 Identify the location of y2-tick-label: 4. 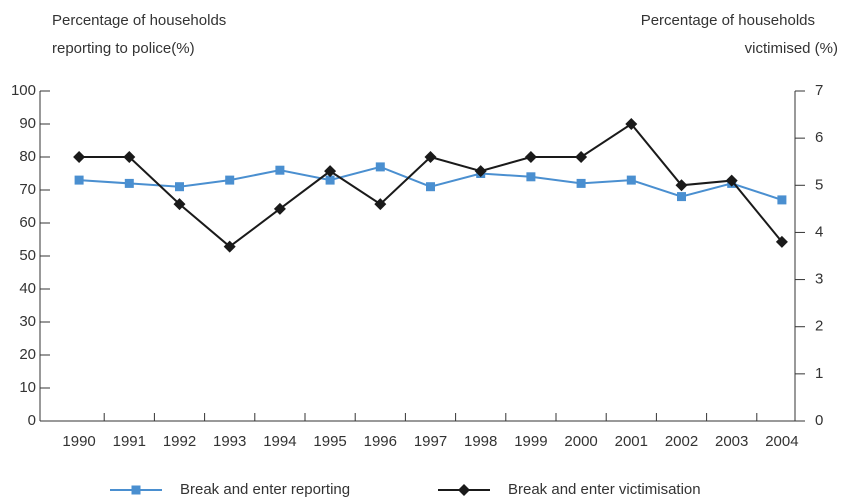
(819, 231).